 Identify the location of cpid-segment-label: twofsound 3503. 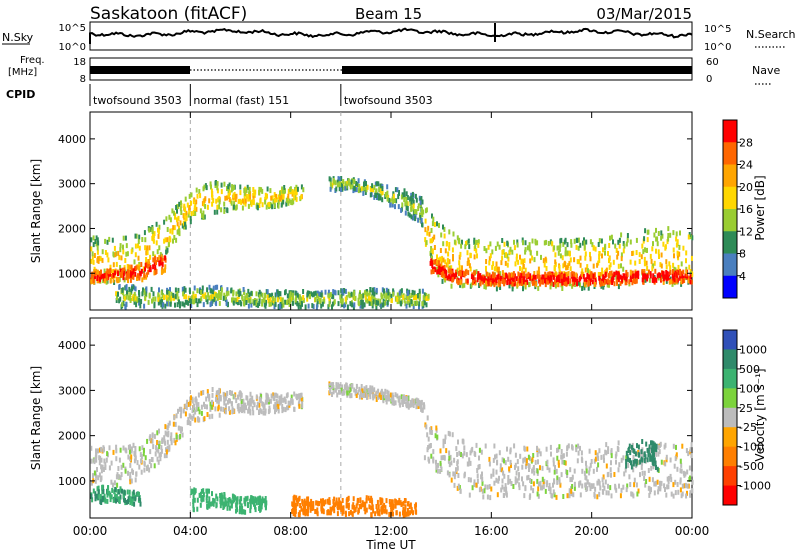
(388, 100).